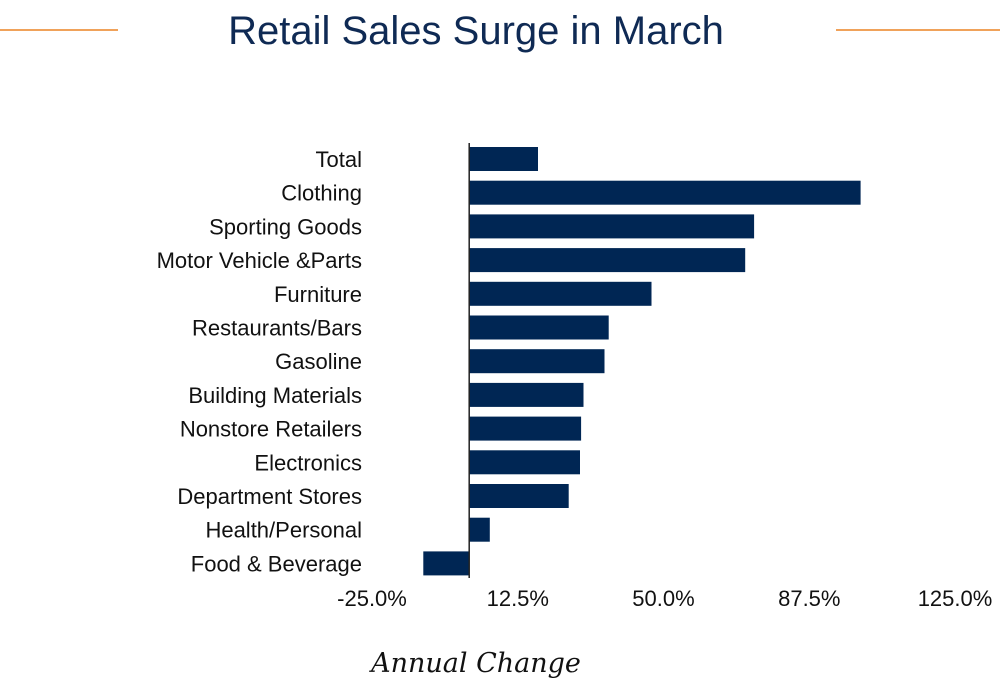  Describe the element at coordinates (955, 598) in the screenshot. I see `x-tick-label: 125.0%` at that location.